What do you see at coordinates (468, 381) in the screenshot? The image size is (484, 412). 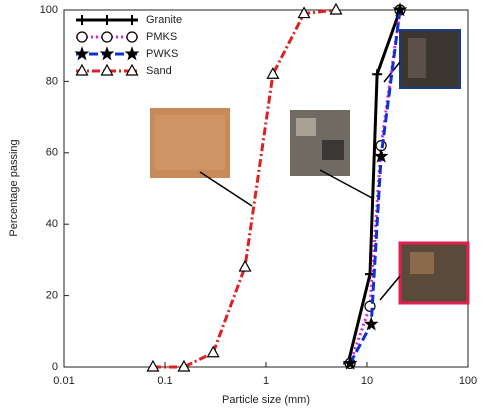 I see `x-tick-label: 100` at bounding box center [468, 381].